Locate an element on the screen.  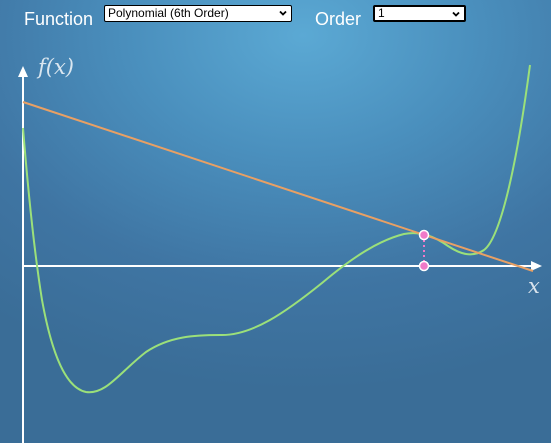
y-axis-label: f(x) is located at coordinates (55, 67).